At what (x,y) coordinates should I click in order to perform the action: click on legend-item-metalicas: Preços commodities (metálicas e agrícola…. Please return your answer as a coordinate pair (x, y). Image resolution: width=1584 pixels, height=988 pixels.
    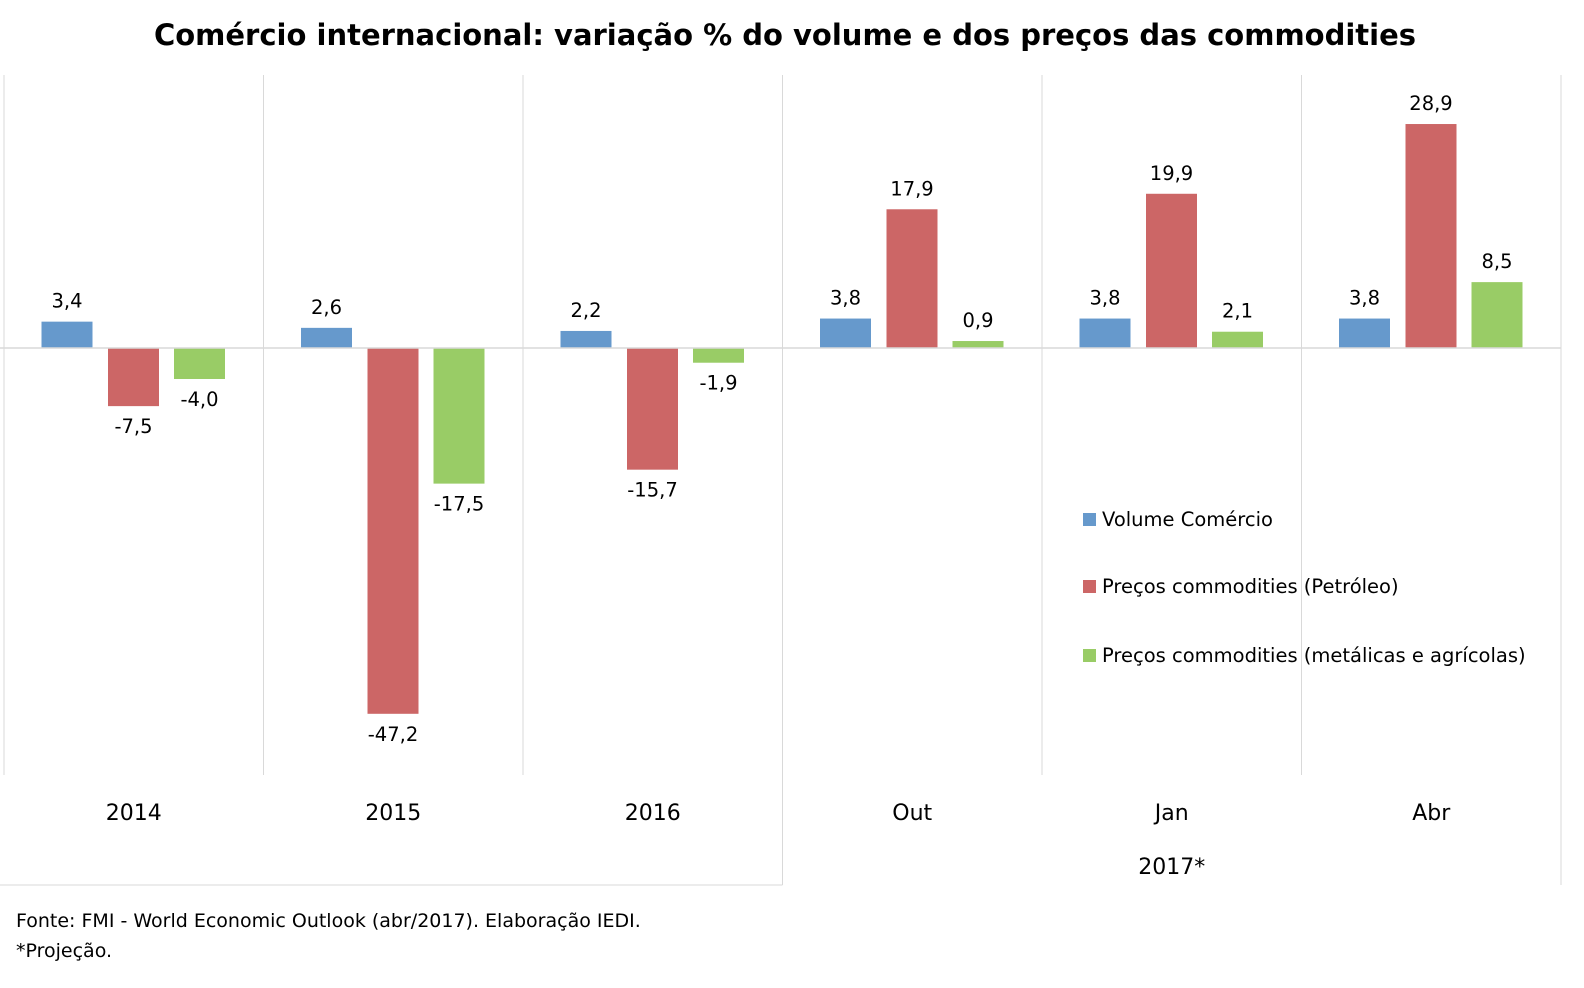
    Looking at the image, I should click on (1304, 655).